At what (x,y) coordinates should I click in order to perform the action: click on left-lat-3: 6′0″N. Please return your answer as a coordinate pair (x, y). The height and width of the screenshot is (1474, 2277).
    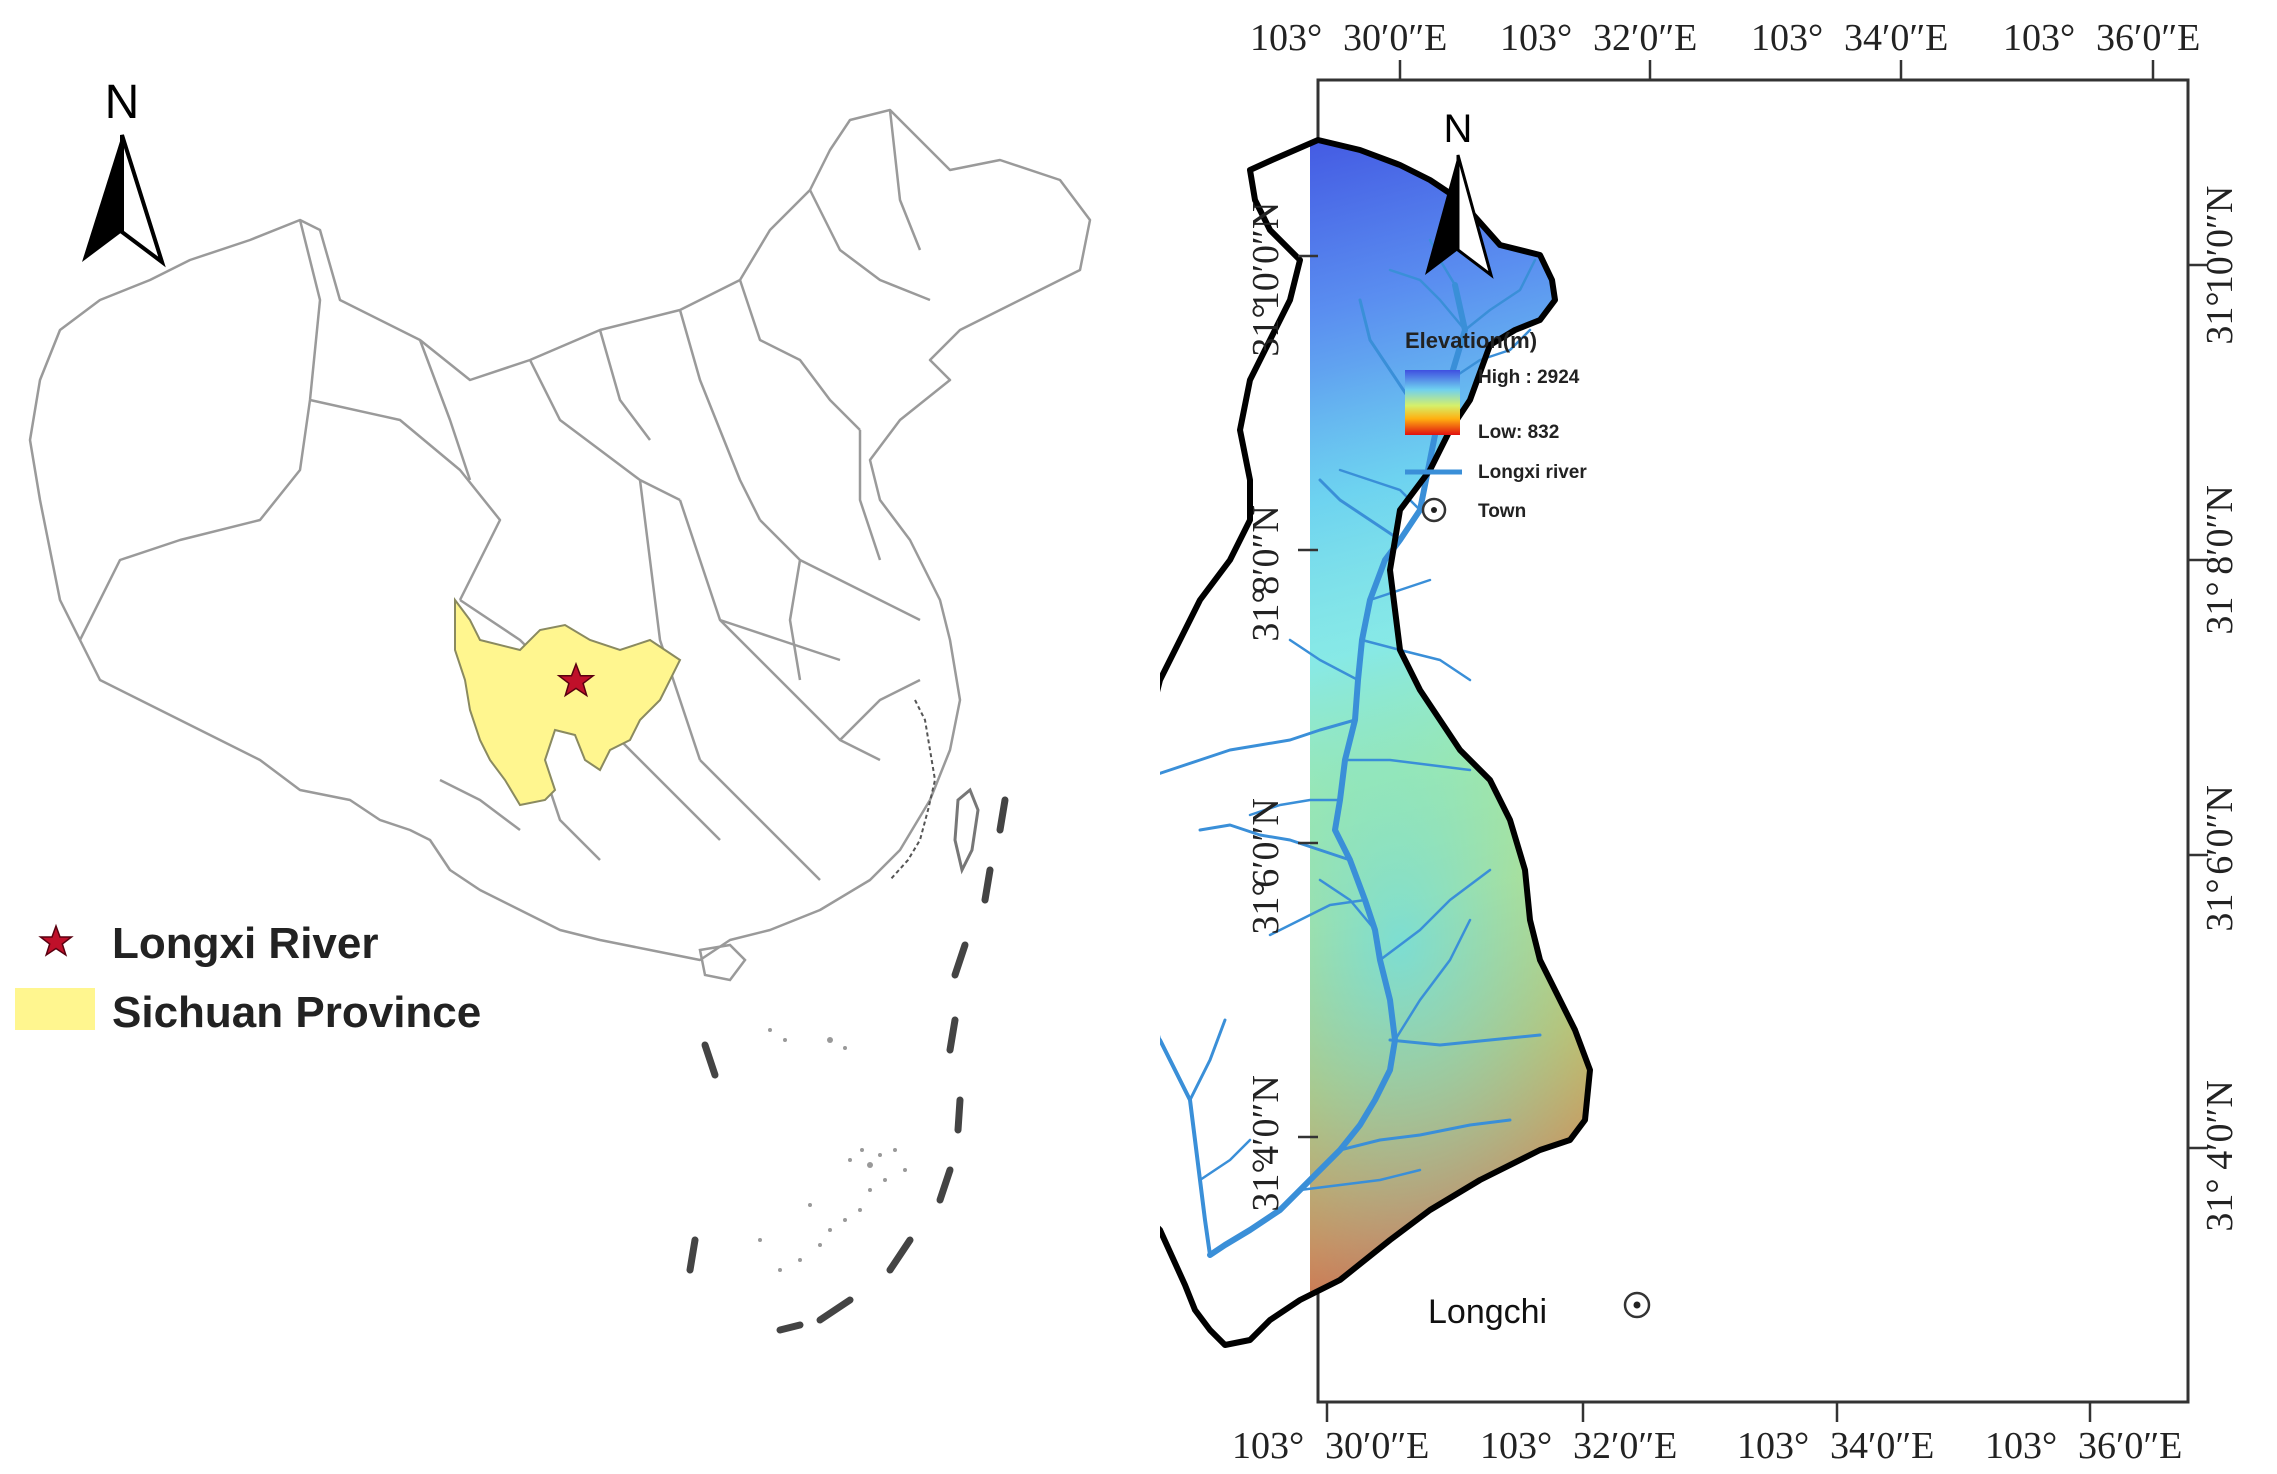
    Looking at the image, I should click on (1266, 843).